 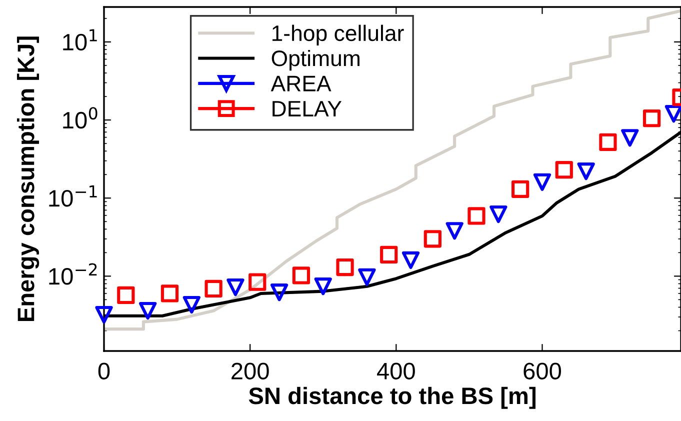 I want to click on x-axis-title: SN distance to the BS [m], so click(x=392, y=397).